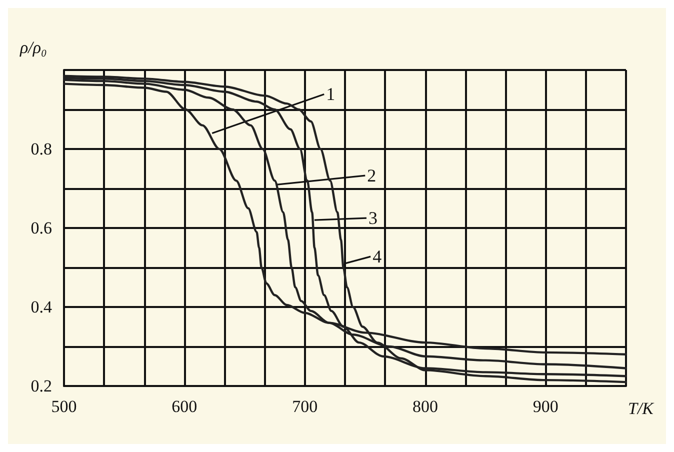 The height and width of the screenshot is (452, 674). What do you see at coordinates (425, 406) in the screenshot?
I see `x-tick-label: 800` at bounding box center [425, 406].